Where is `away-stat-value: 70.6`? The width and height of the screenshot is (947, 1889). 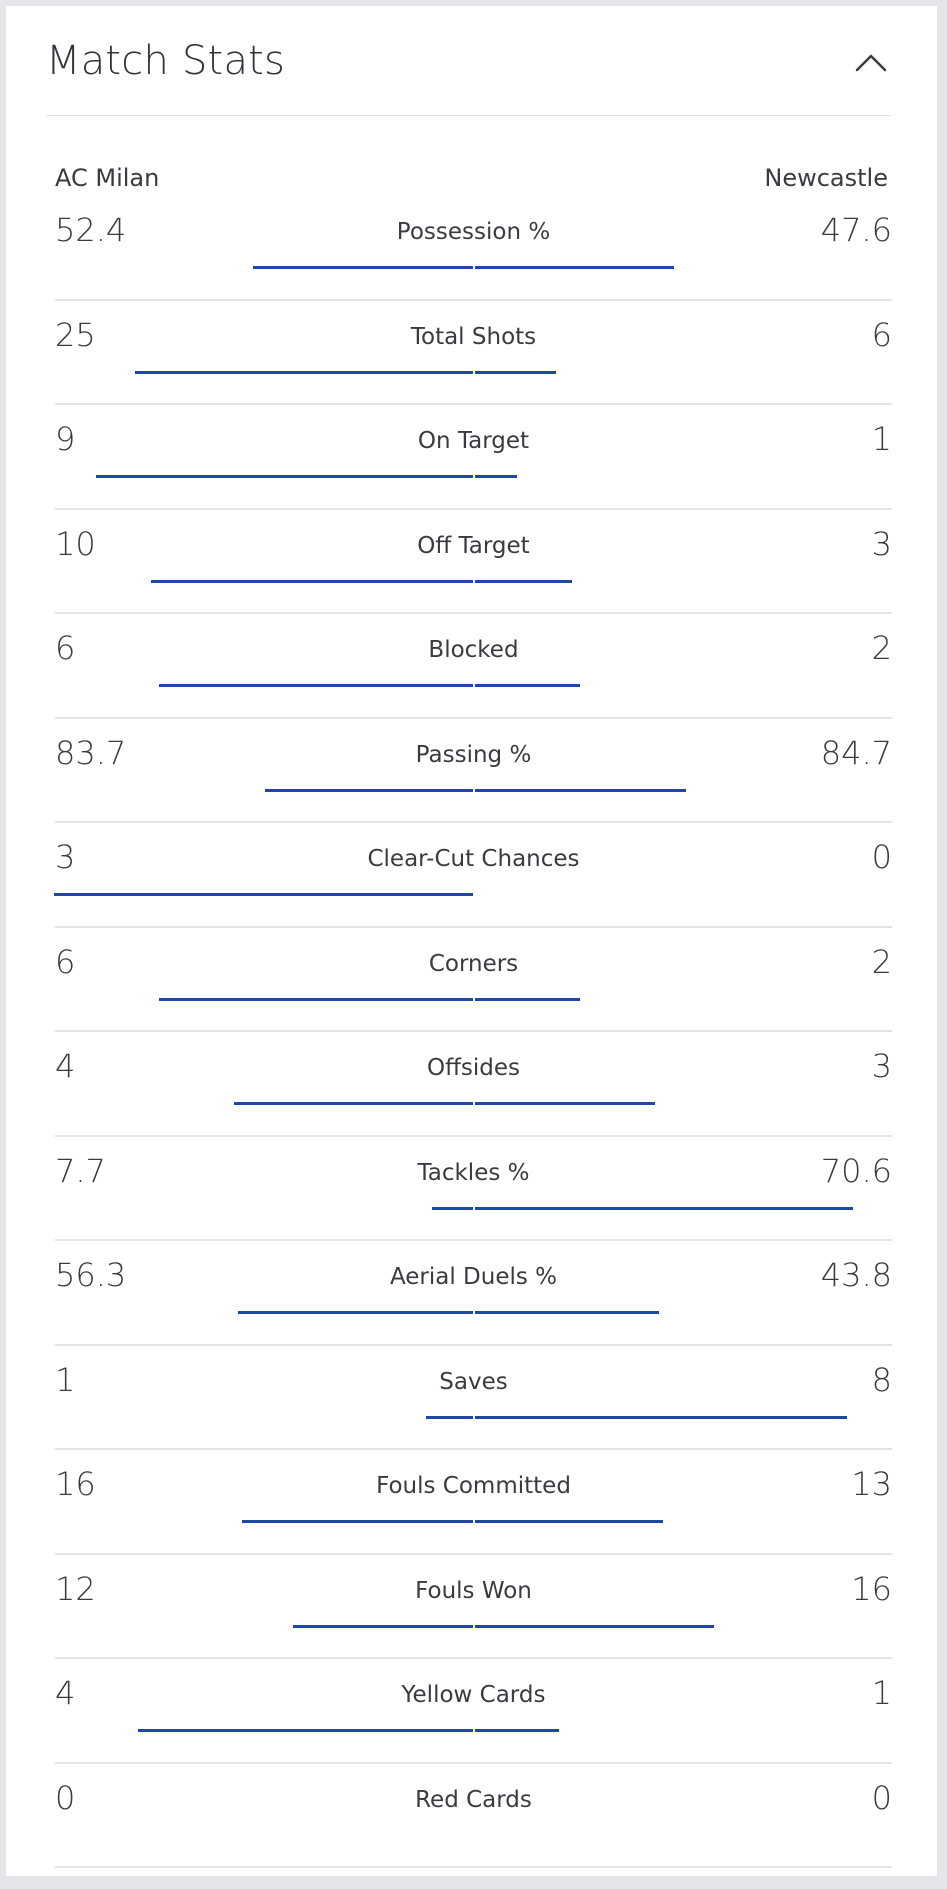 away-stat-value: 70.6 is located at coordinates (856, 1170).